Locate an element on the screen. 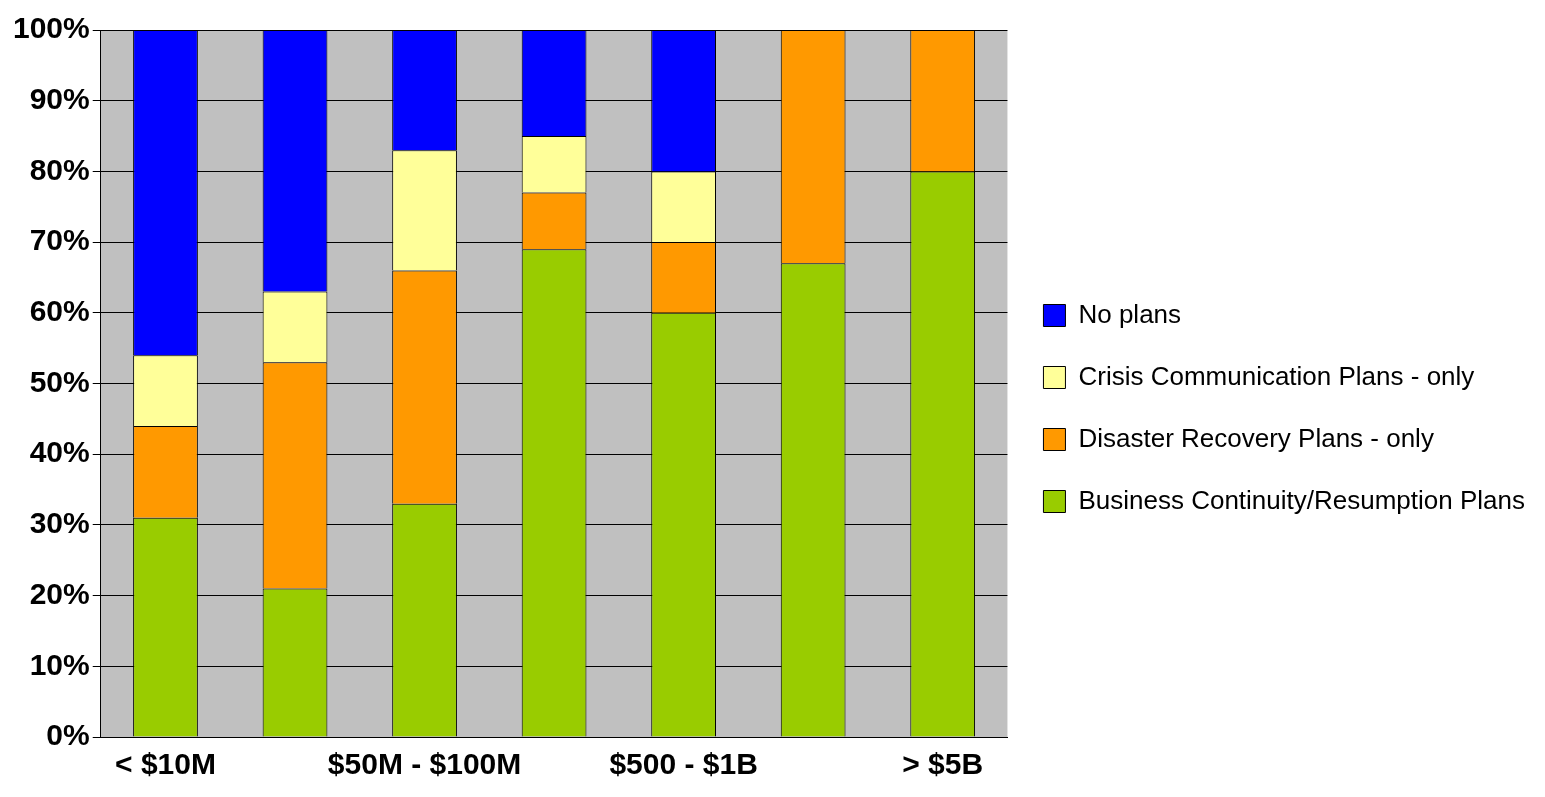 The image size is (1545, 797). y-tick-label: 20% is located at coordinates (59, 593).